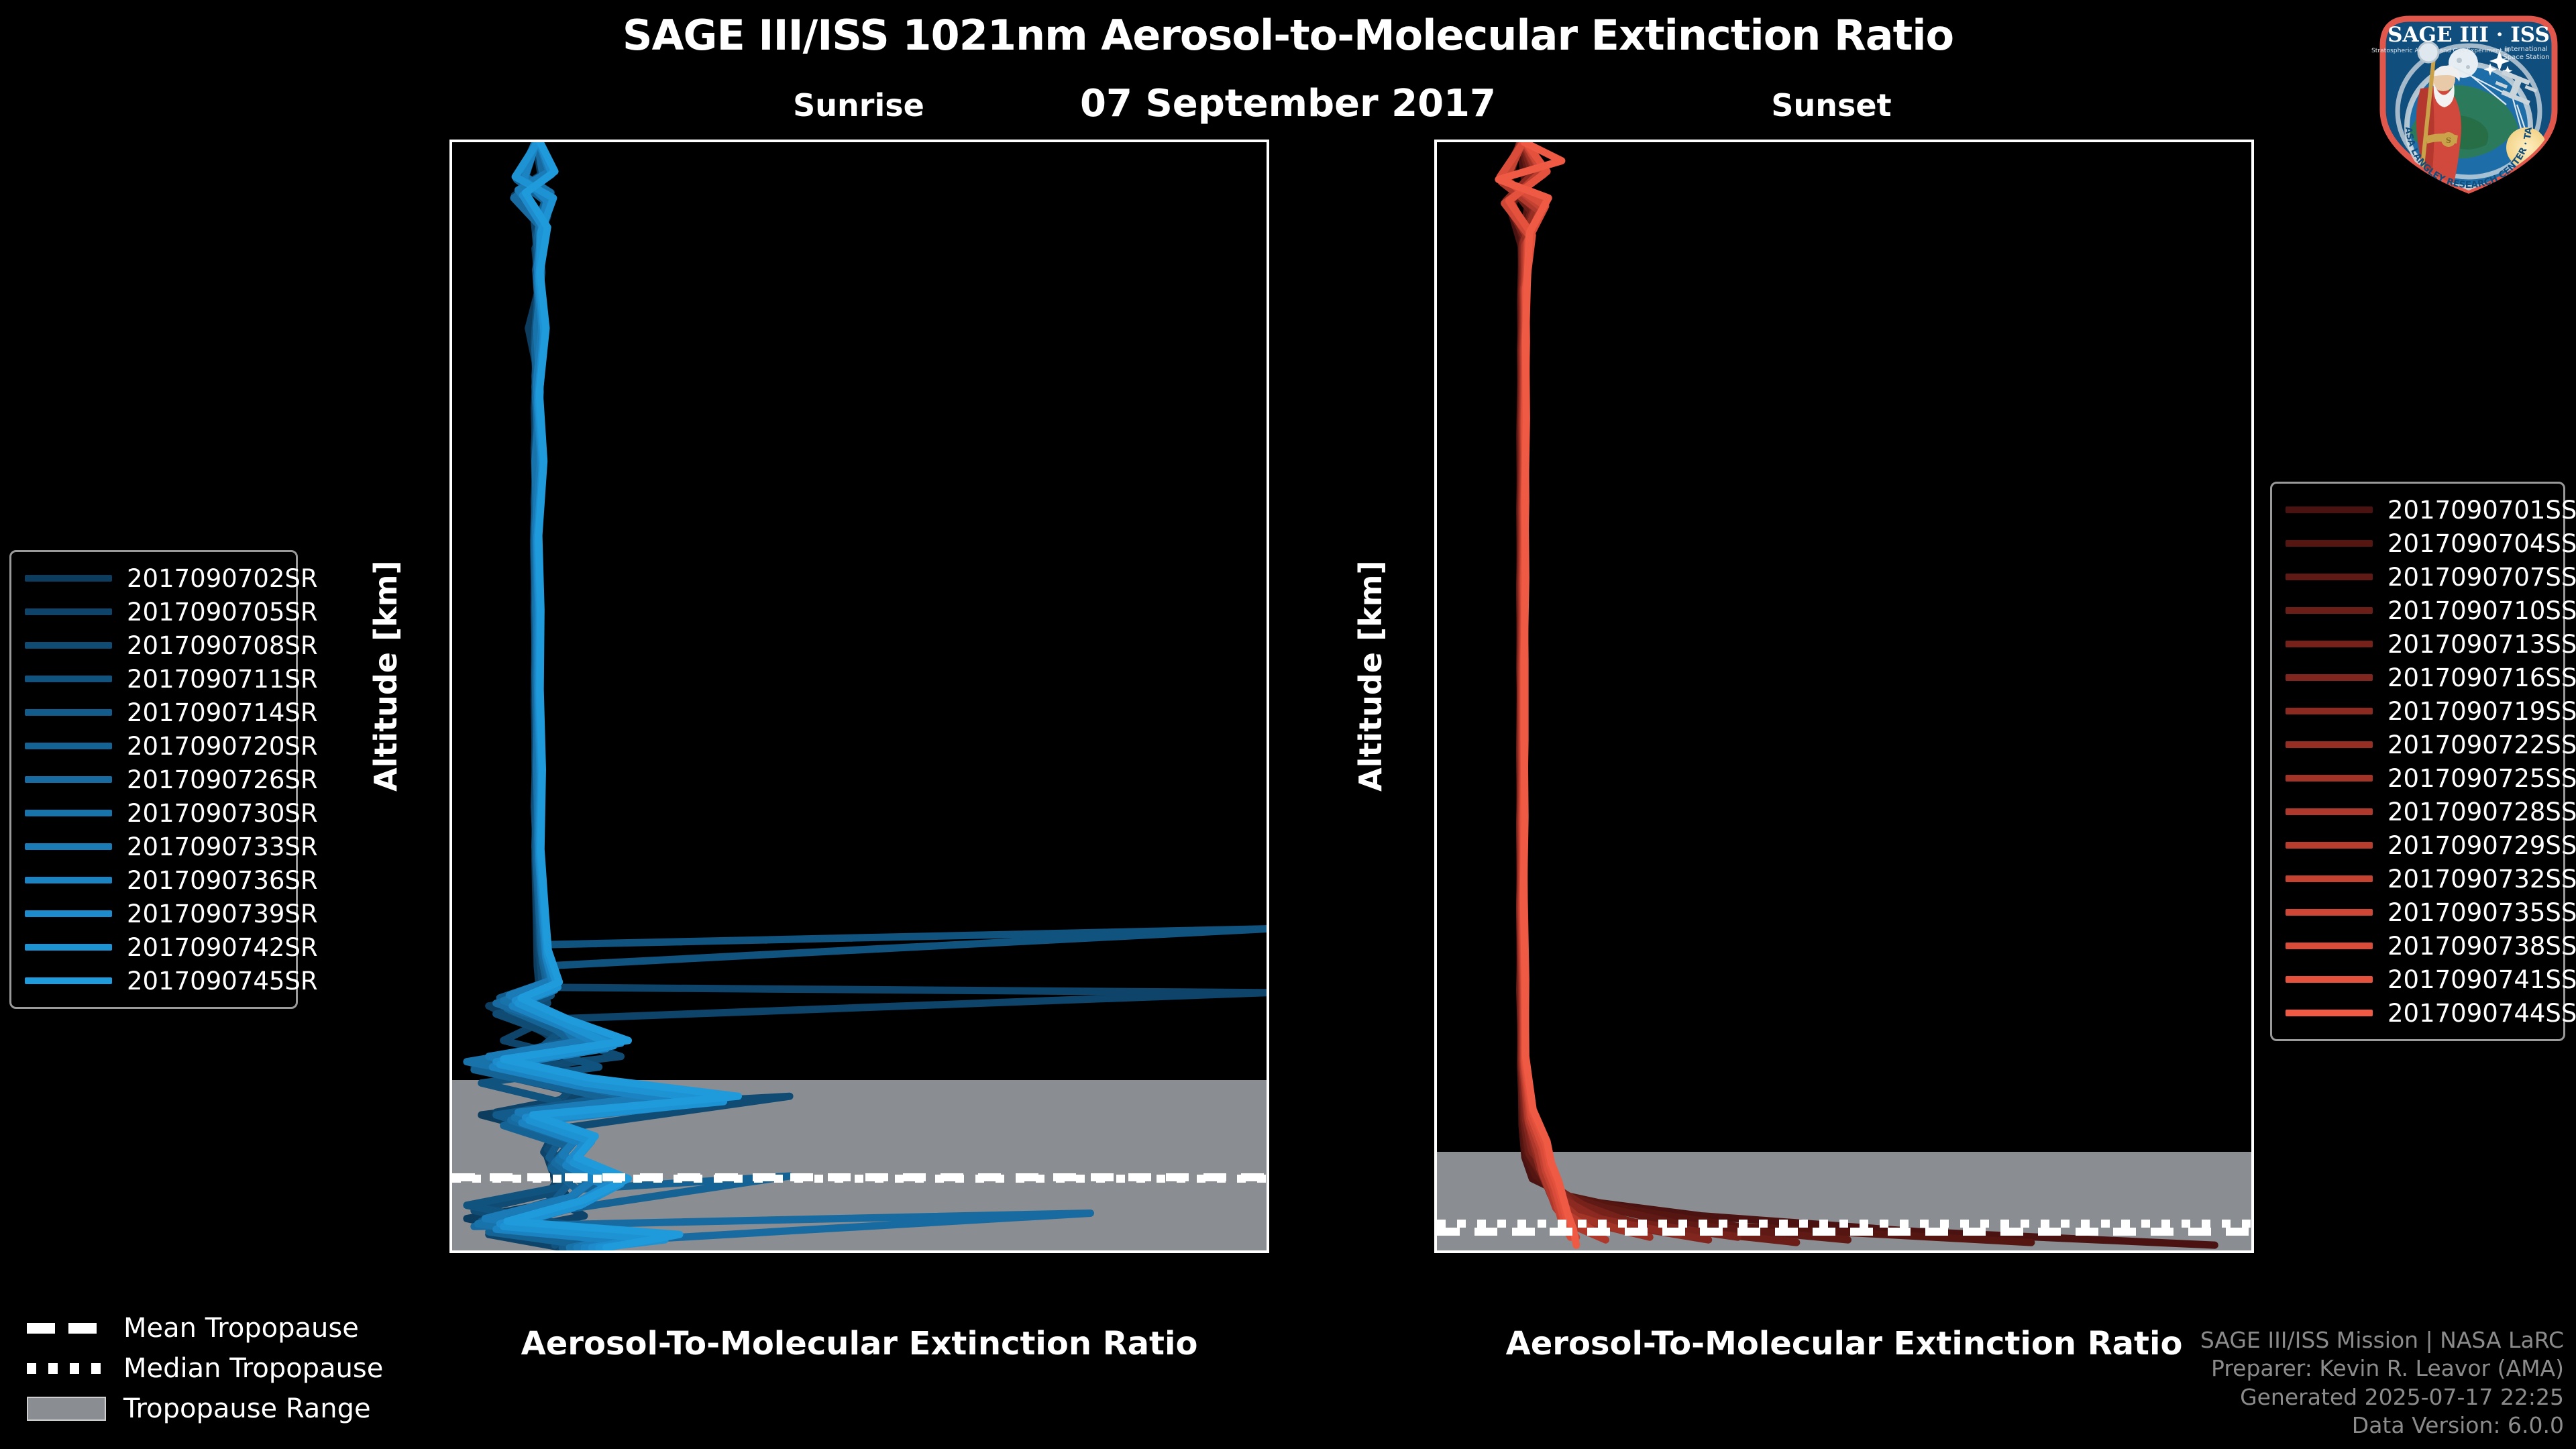  I want to click on legend-item: 2017090704SS, so click(2431, 543).